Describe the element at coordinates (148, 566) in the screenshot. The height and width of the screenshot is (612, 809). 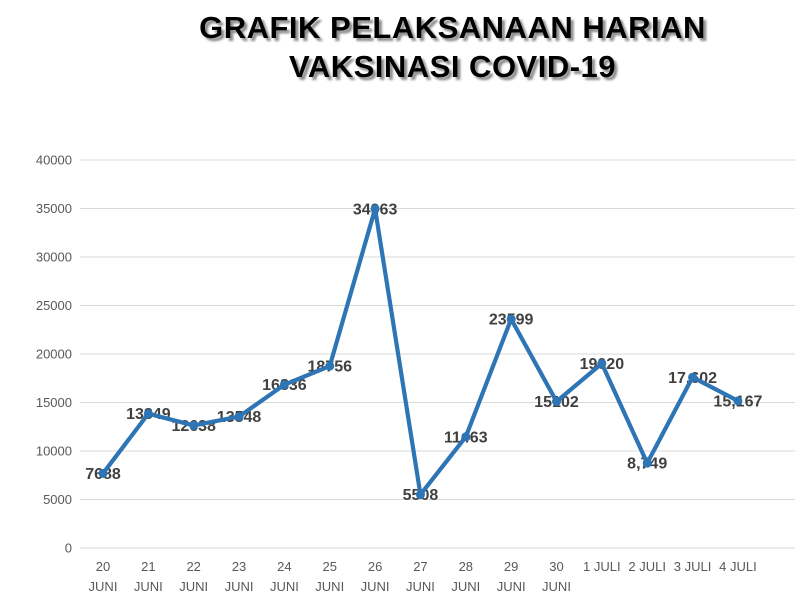
I see `x-axis-tick-label: 21` at that location.